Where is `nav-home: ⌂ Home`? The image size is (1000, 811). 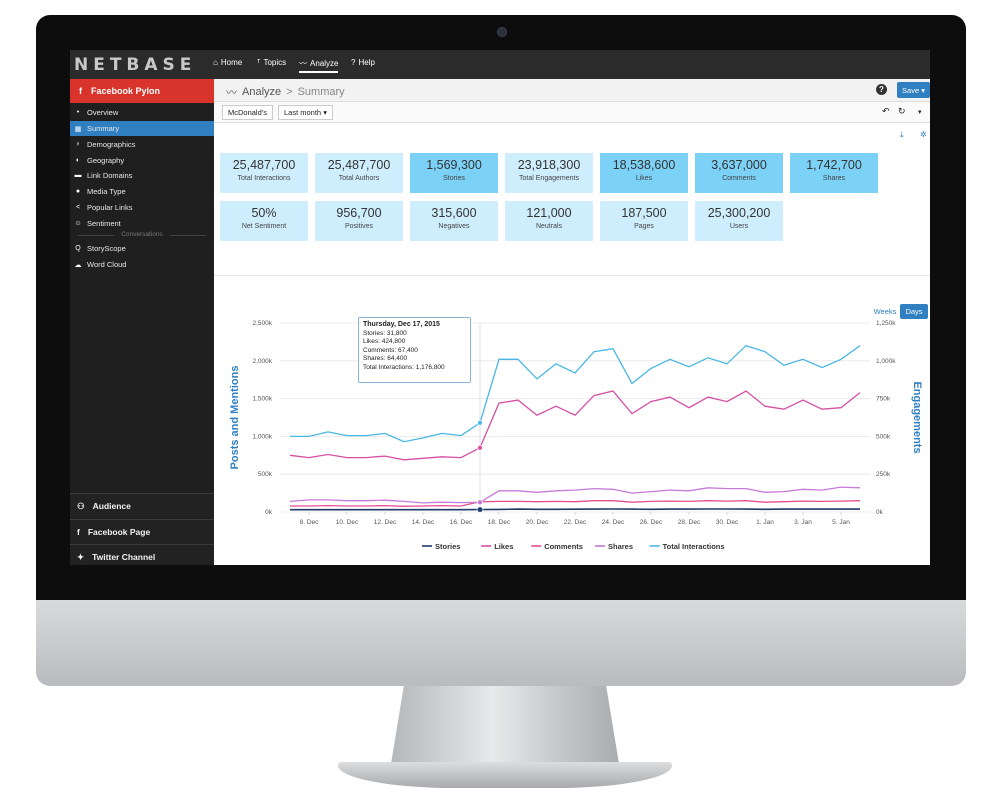 nav-home: ⌂ Home is located at coordinates (227, 62).